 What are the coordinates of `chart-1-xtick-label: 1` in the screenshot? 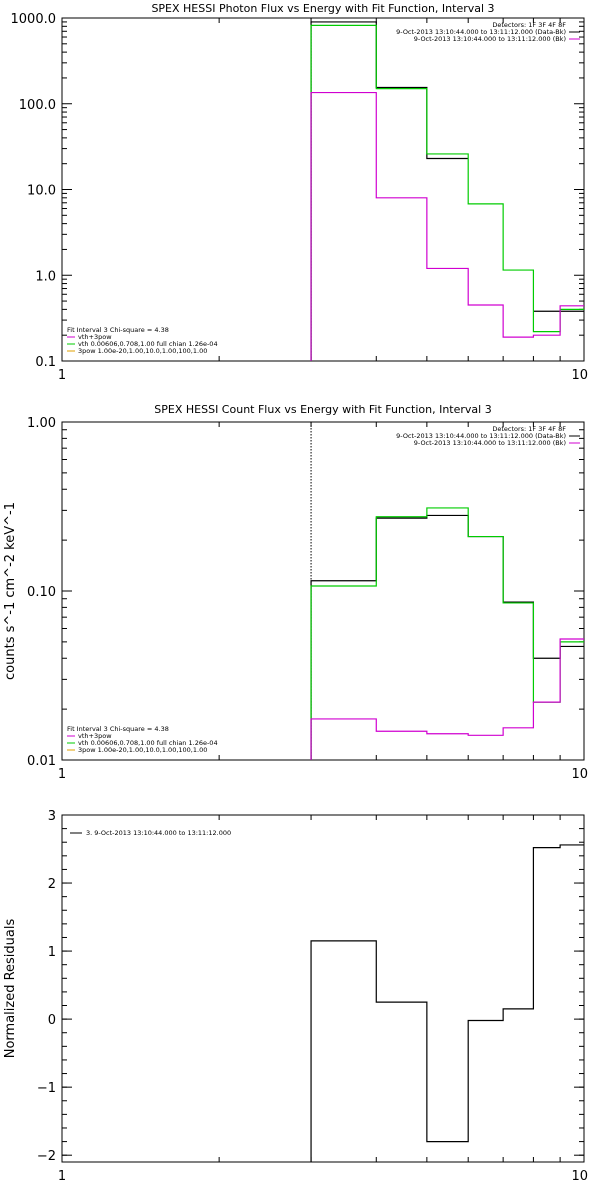 It's located at (62, 375).